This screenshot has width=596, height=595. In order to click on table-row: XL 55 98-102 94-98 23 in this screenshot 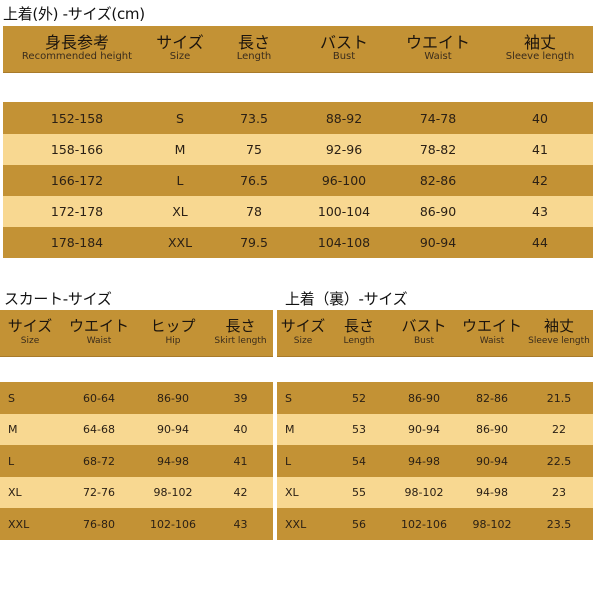, I will do `click(435, 492)`.